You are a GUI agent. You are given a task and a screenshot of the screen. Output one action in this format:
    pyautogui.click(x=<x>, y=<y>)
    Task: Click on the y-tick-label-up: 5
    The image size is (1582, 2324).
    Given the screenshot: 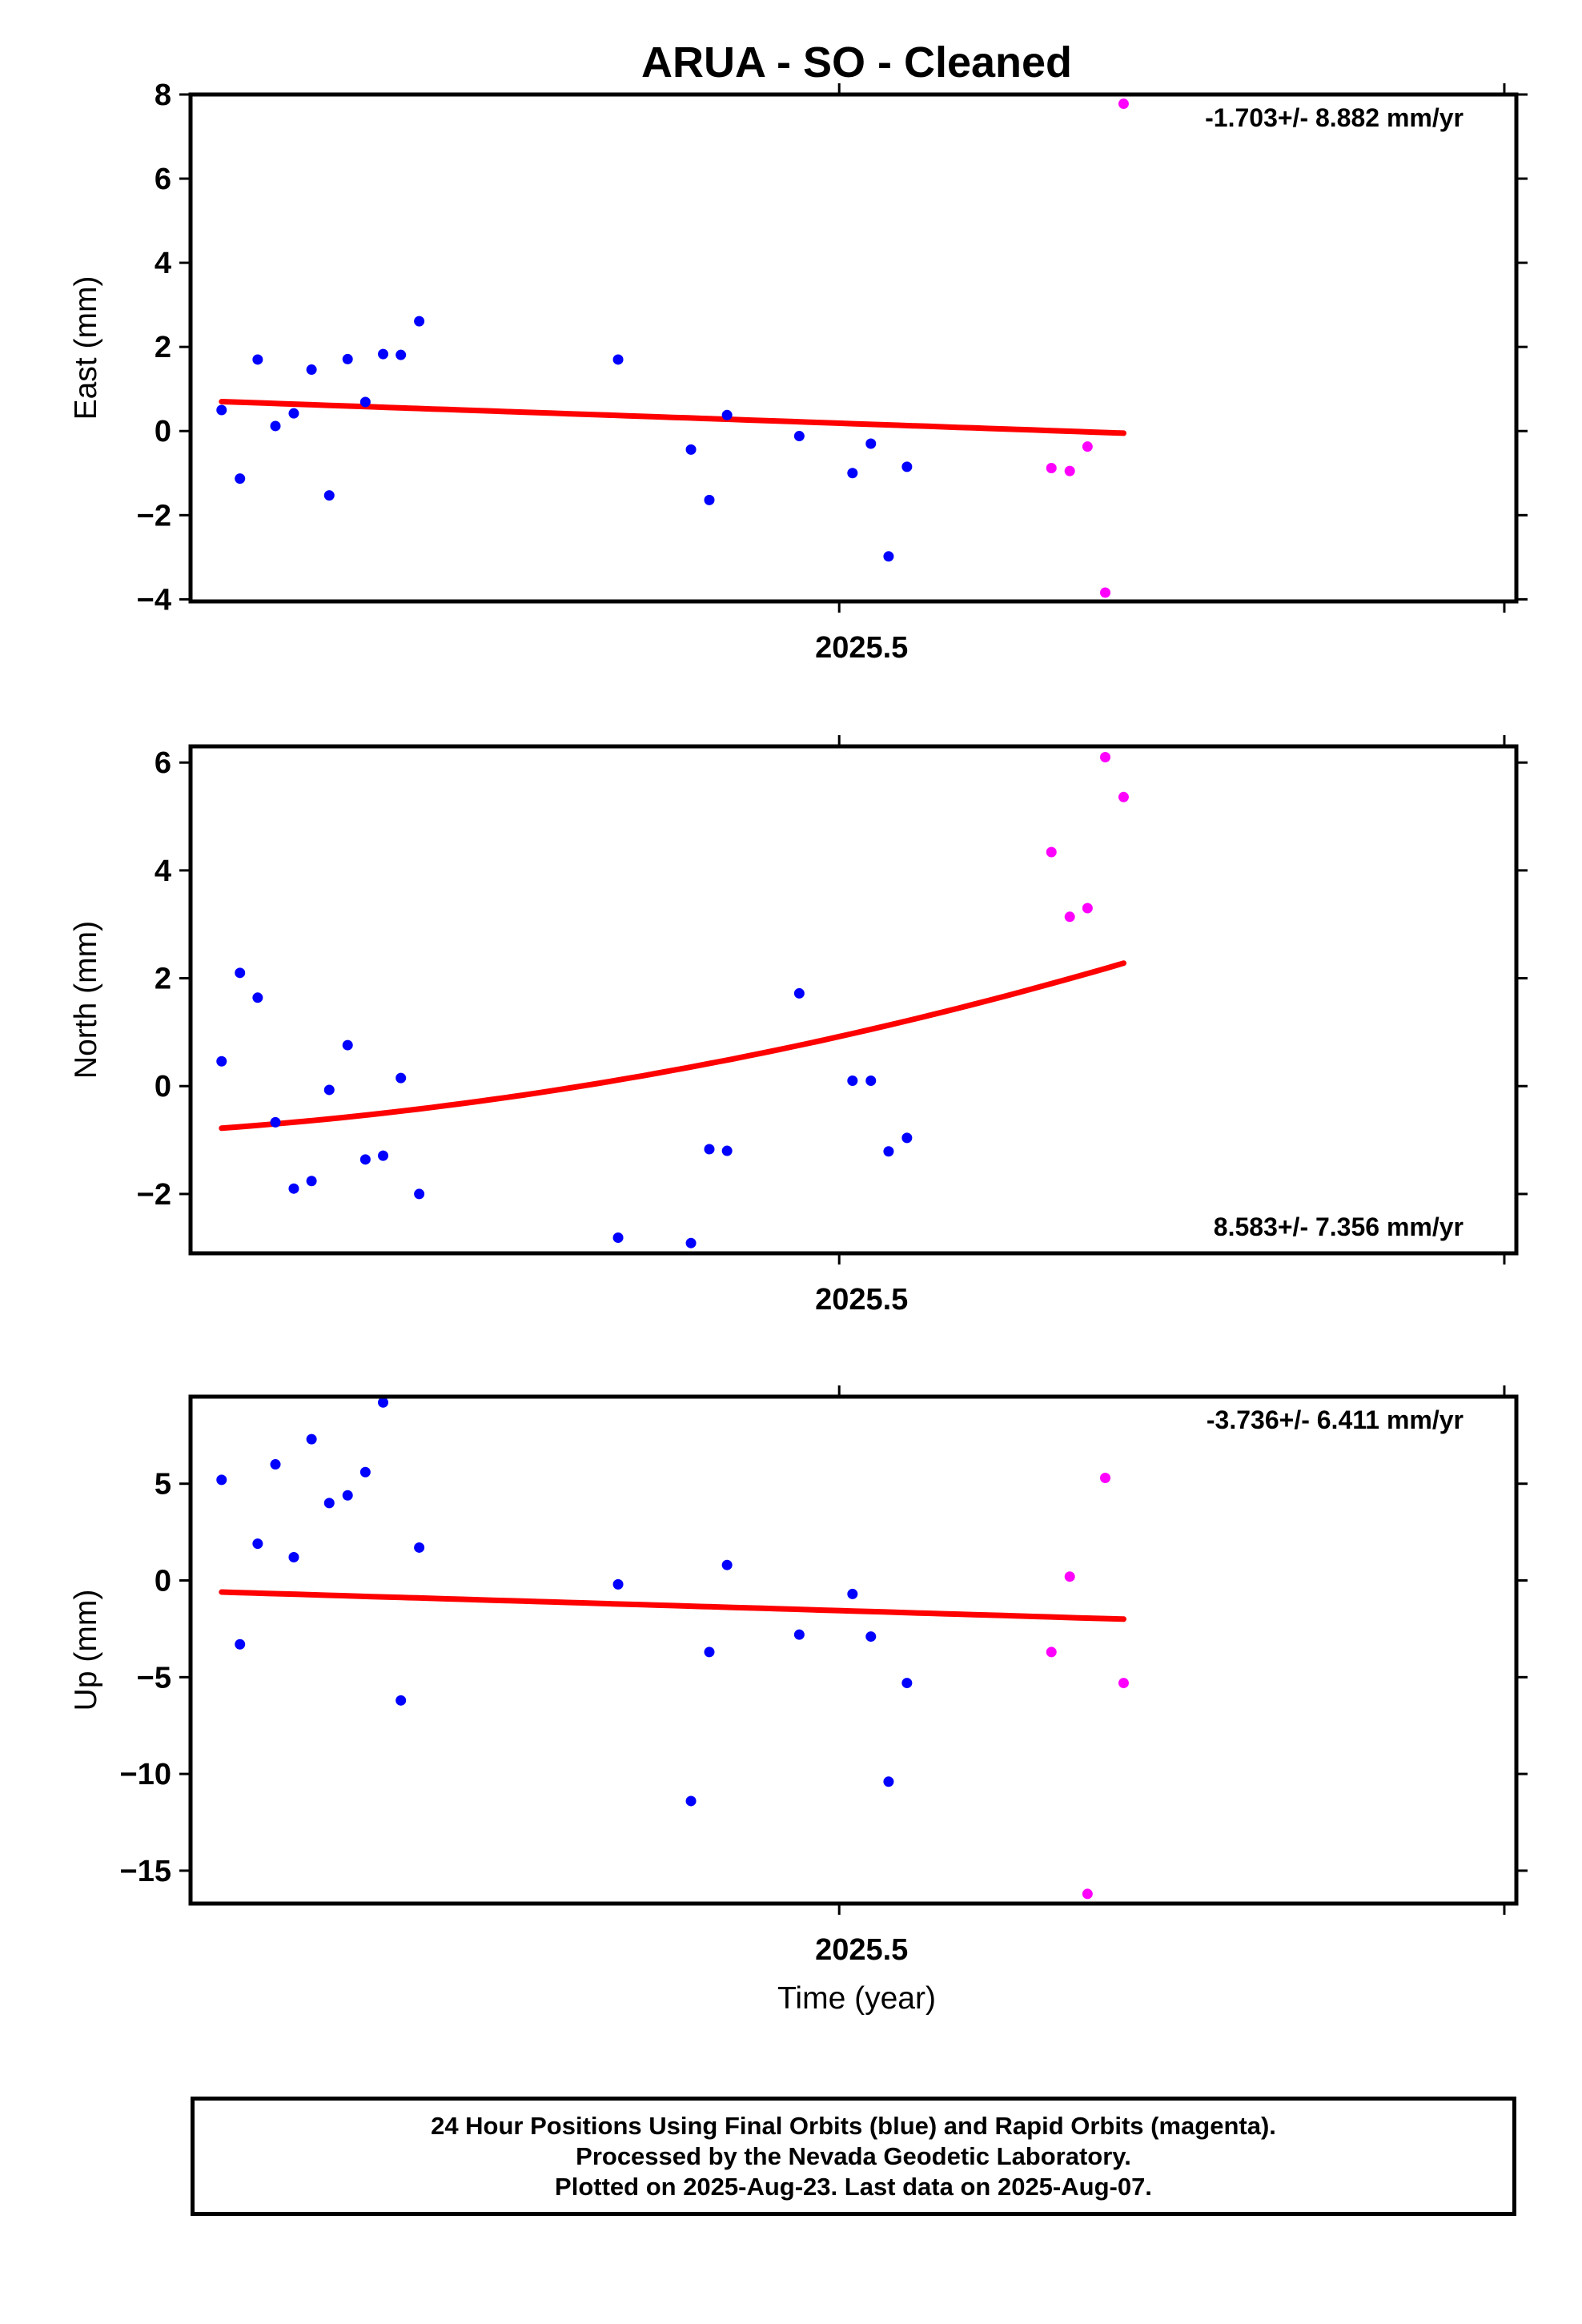 What is the action you would take?
    pyautogui.click(x=163, y=1485)
    